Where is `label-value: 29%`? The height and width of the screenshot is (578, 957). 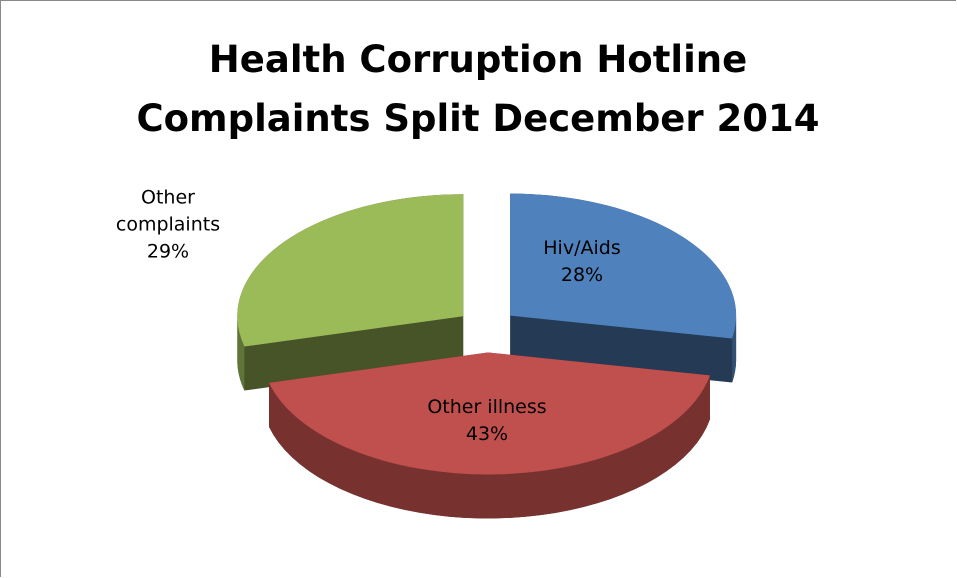 label-value: 29% is located at coordinates (168, 251).